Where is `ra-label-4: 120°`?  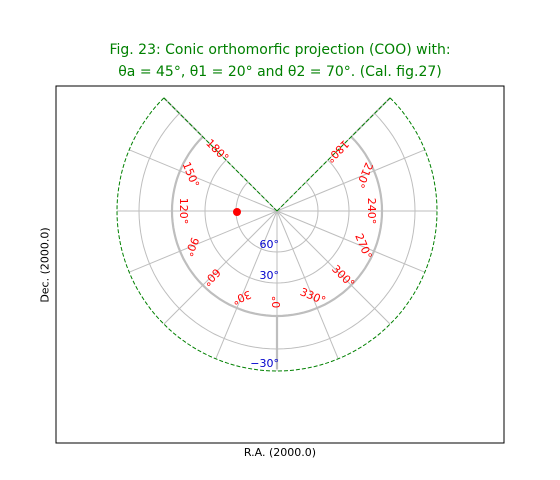
ra-label-4: 120° is located at coordinates (183, 211).